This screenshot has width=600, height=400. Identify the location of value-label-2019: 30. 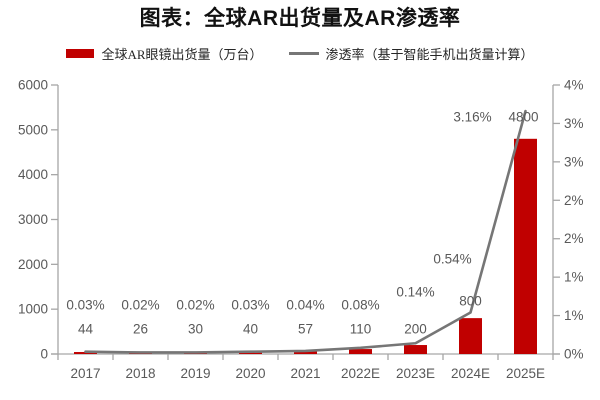
(195, 329).